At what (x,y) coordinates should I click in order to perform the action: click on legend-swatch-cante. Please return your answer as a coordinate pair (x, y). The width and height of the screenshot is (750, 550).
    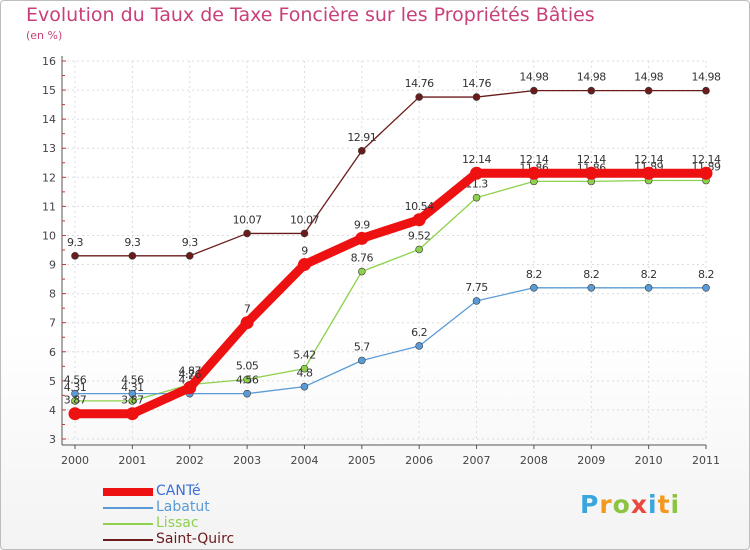
    Looking at the image, I should click on (128, 492).